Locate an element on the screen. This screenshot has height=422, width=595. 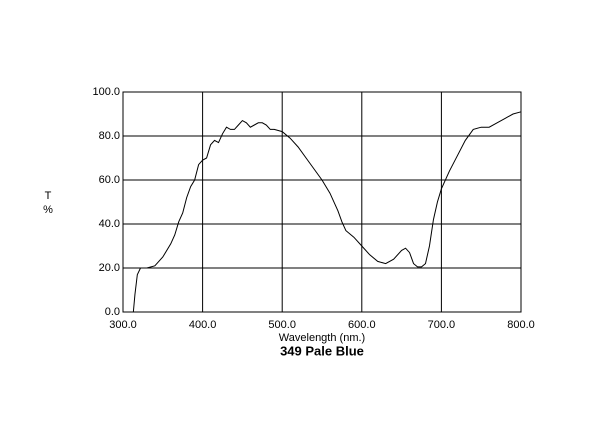
x-axis-label: Wavelength (nm.) is located at coordinates (322, 338).